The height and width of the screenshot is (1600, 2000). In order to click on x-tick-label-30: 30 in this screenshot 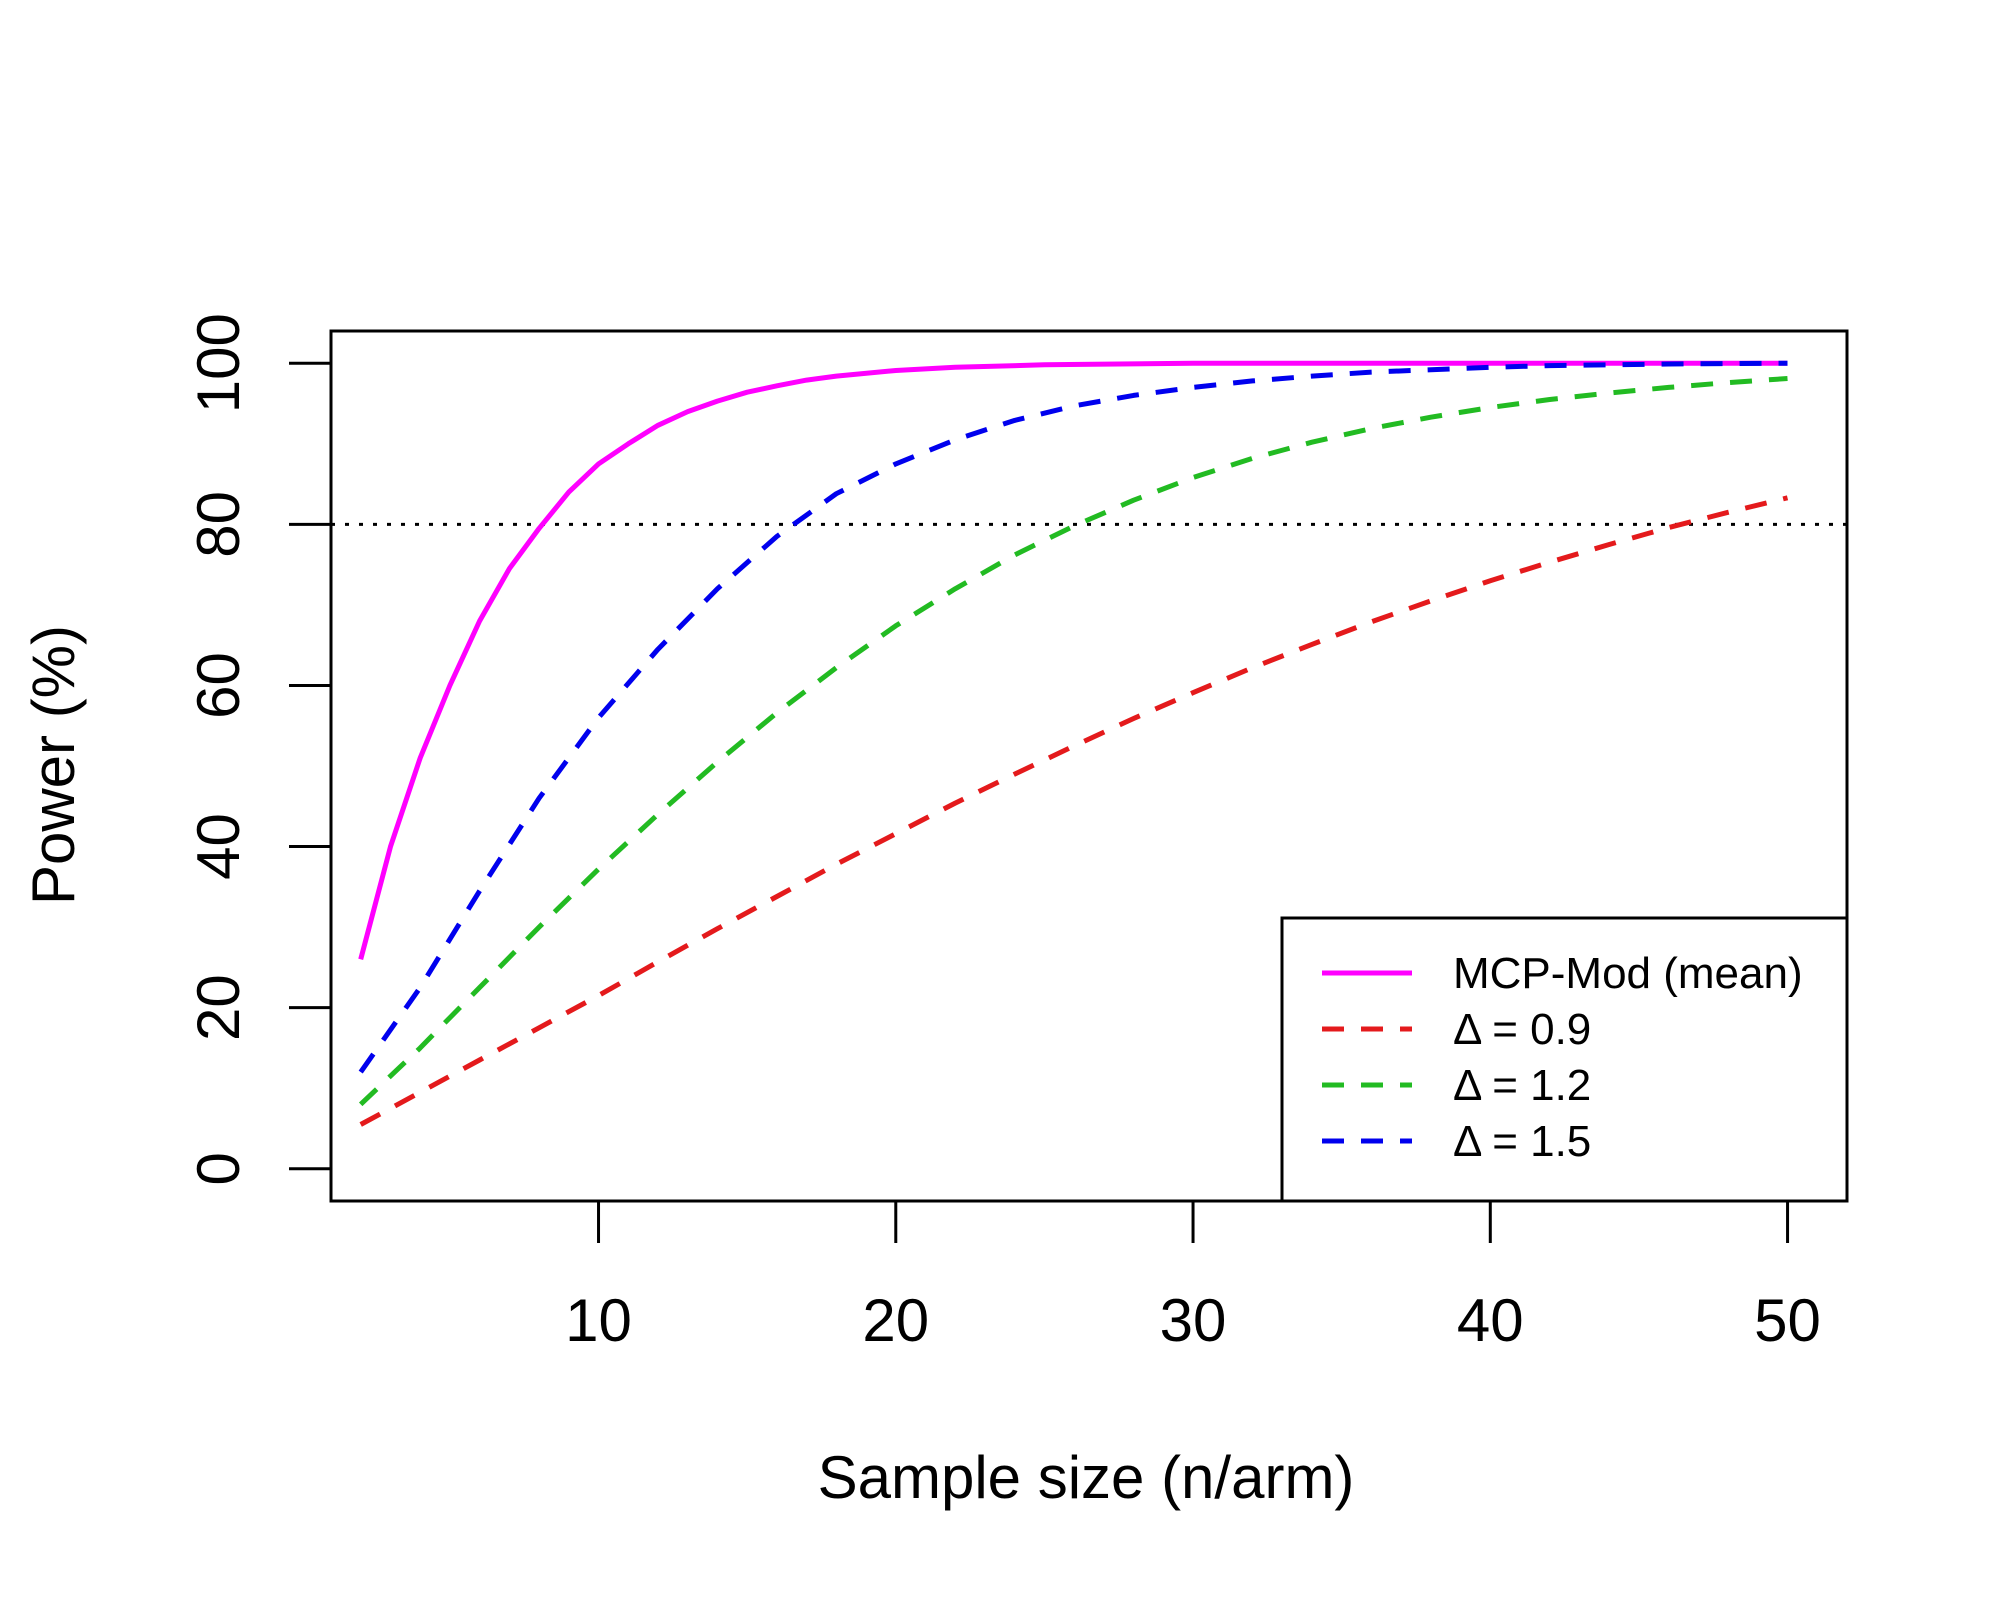, I will do `click(1193, 1320)`.